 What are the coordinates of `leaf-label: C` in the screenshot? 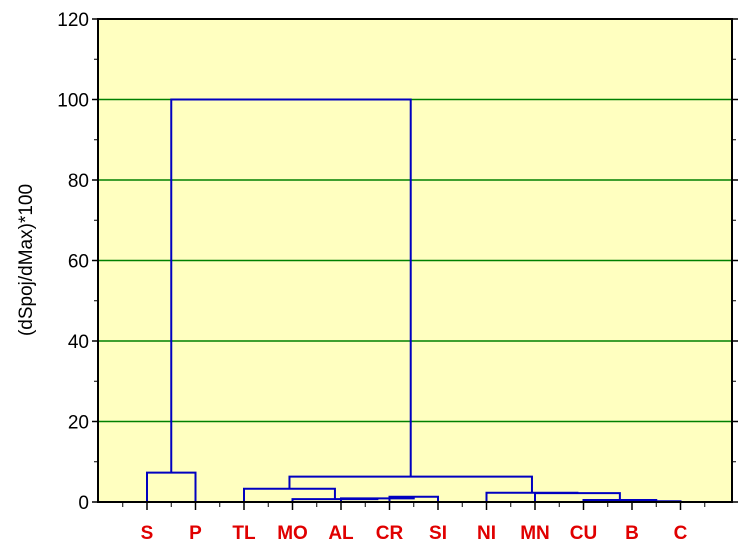 It's located at (681, 533).